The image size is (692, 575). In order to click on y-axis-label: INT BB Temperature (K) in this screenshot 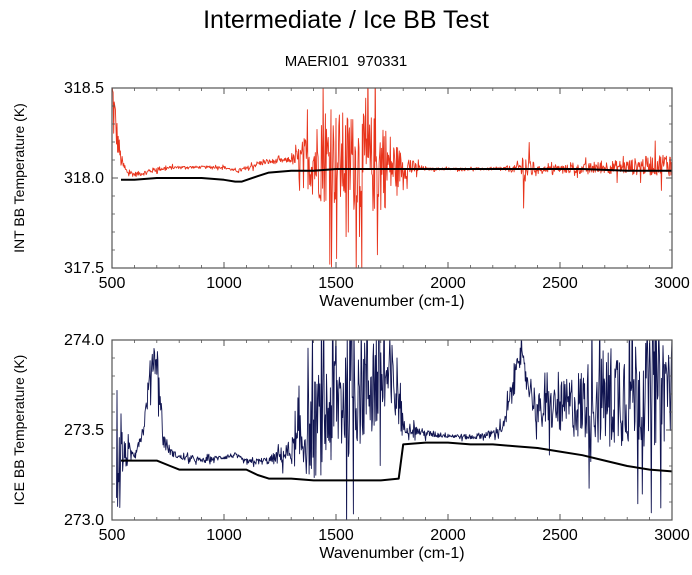, I will do `click(19, 178)`.